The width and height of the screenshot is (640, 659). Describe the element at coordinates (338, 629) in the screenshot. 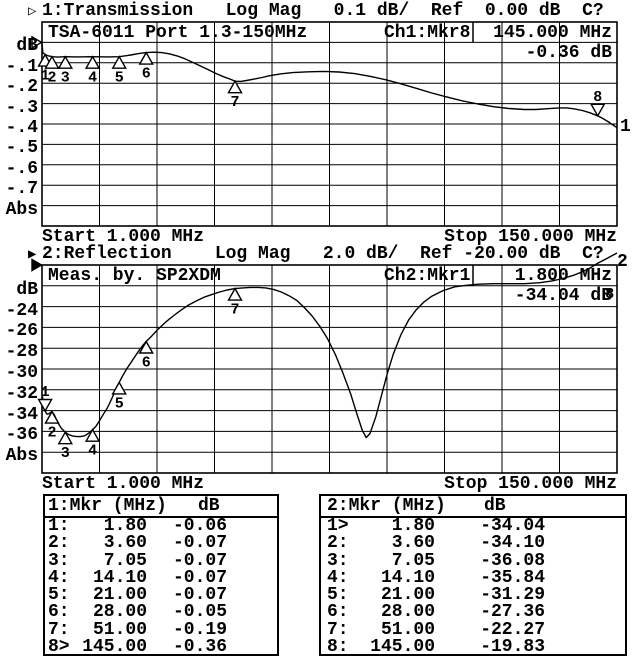

I see `marker-number: 7:` at that location.